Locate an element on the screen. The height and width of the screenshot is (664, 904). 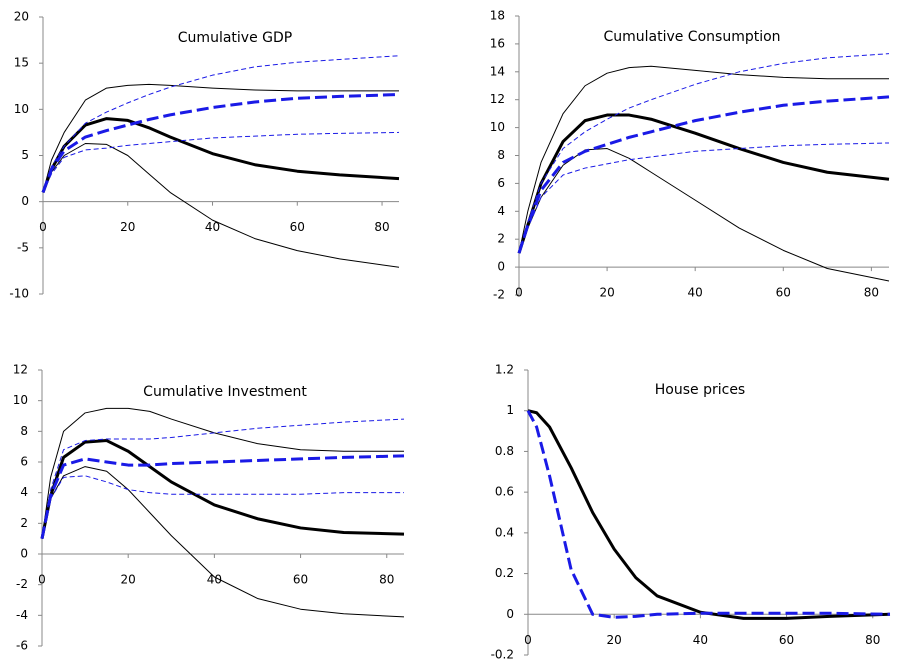
y-tick-label: 1.2 is located at coordinates (504, 370).